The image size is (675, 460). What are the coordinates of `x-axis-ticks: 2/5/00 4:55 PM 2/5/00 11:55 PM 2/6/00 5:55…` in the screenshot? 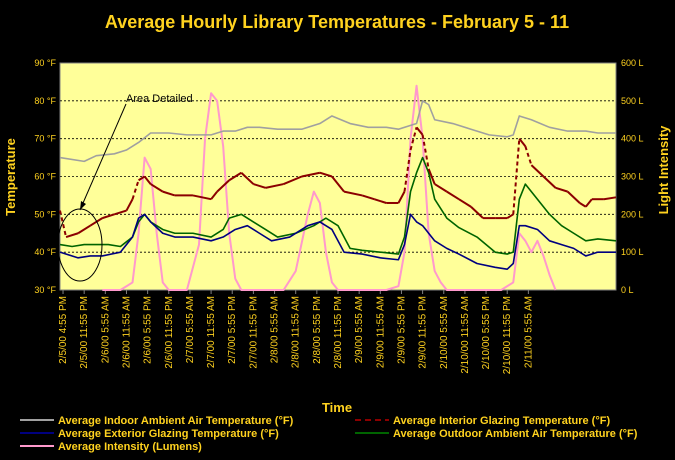 It's located at (296, 332).